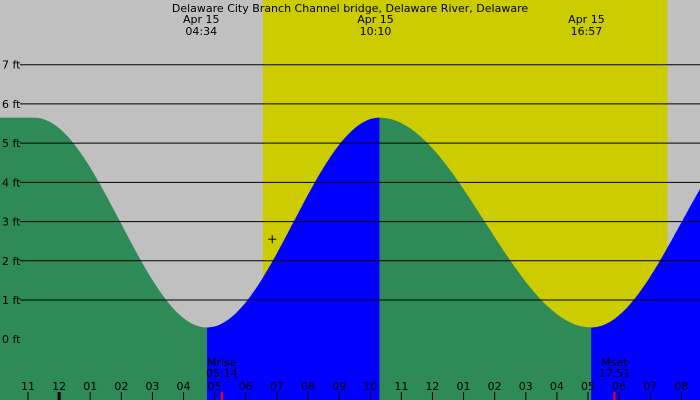 The image size is (700, 400). What do you see at coordinates (11, 222) in the screenshot?
I see `y-tick-label: 3 ft` at bounding box center [11, 222].